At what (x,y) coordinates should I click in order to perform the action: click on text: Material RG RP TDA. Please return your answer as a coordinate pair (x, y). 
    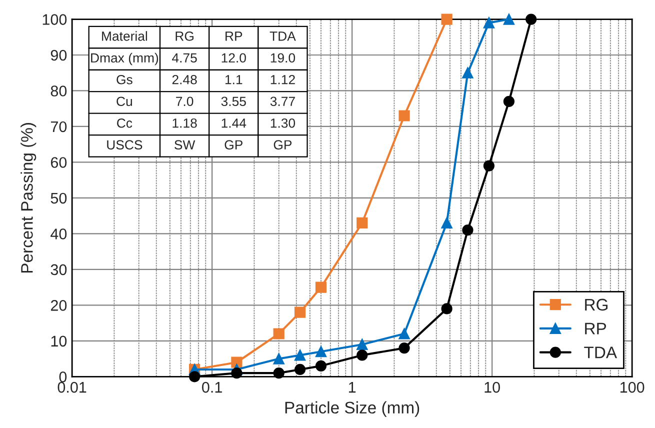
    Looking at the image, I should click on (199, 36).